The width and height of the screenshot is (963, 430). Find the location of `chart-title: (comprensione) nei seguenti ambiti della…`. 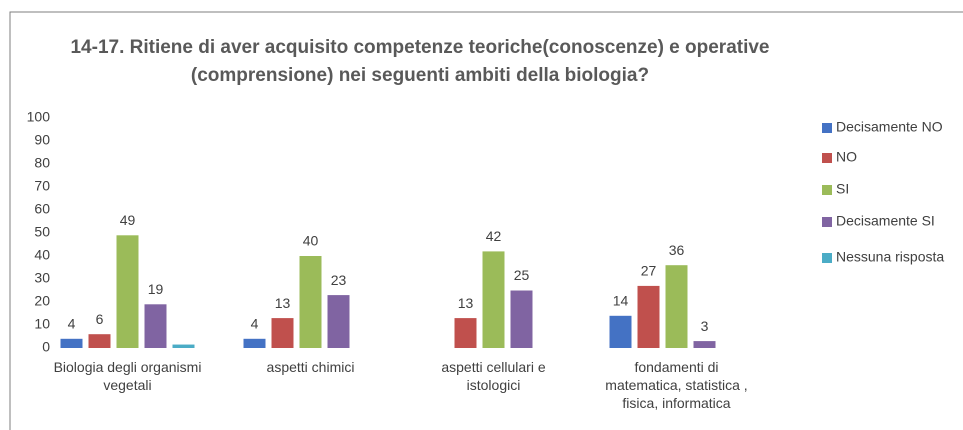

chart-title: (comprensione) nei seguenti ambiti della… is located at coordinates (420, 75).